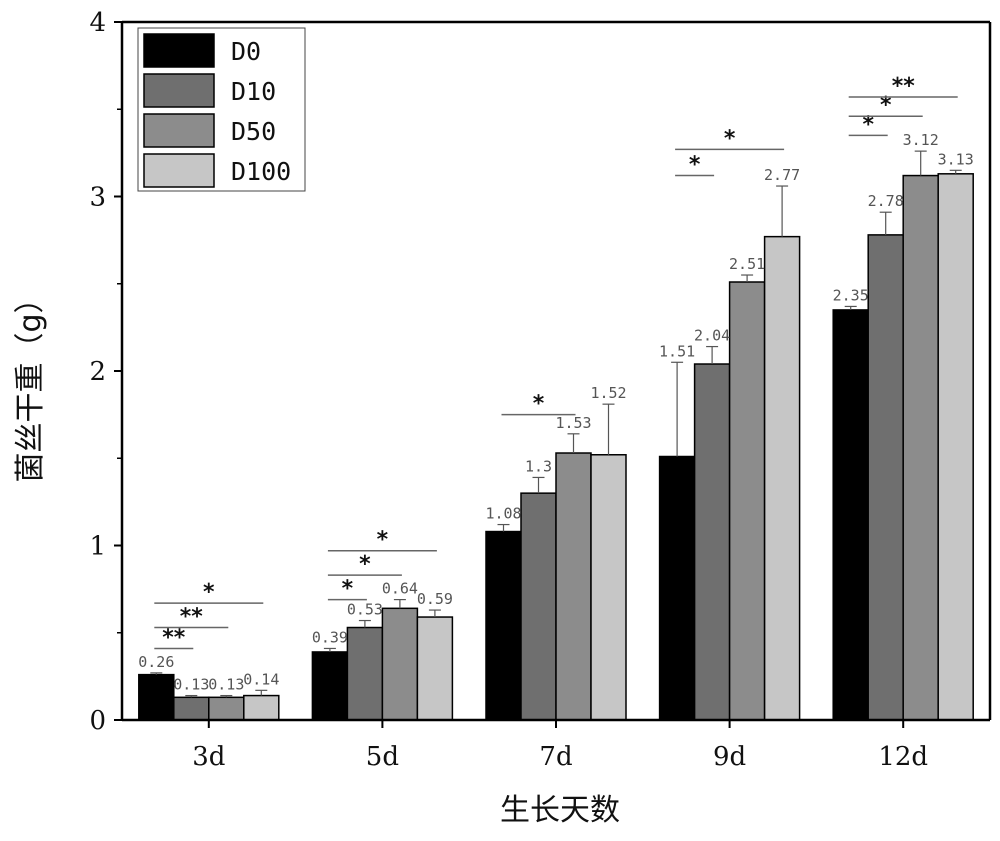 The width and height of the screenshot is (1000, 841). What do you see at coordinates (573, 423) in the screenshot?
I see `data-label: 1.53` at bounding box center [573, 423].